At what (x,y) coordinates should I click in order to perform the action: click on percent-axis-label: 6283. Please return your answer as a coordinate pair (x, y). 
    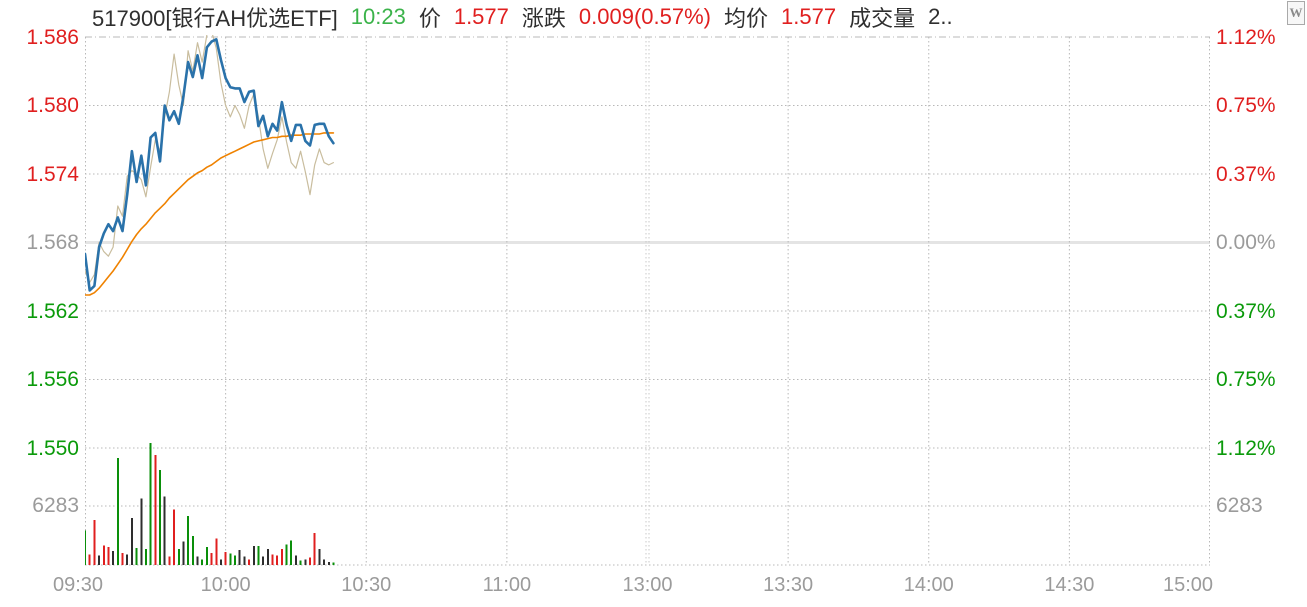
    Looking at the image, I should click on (1239, 505).